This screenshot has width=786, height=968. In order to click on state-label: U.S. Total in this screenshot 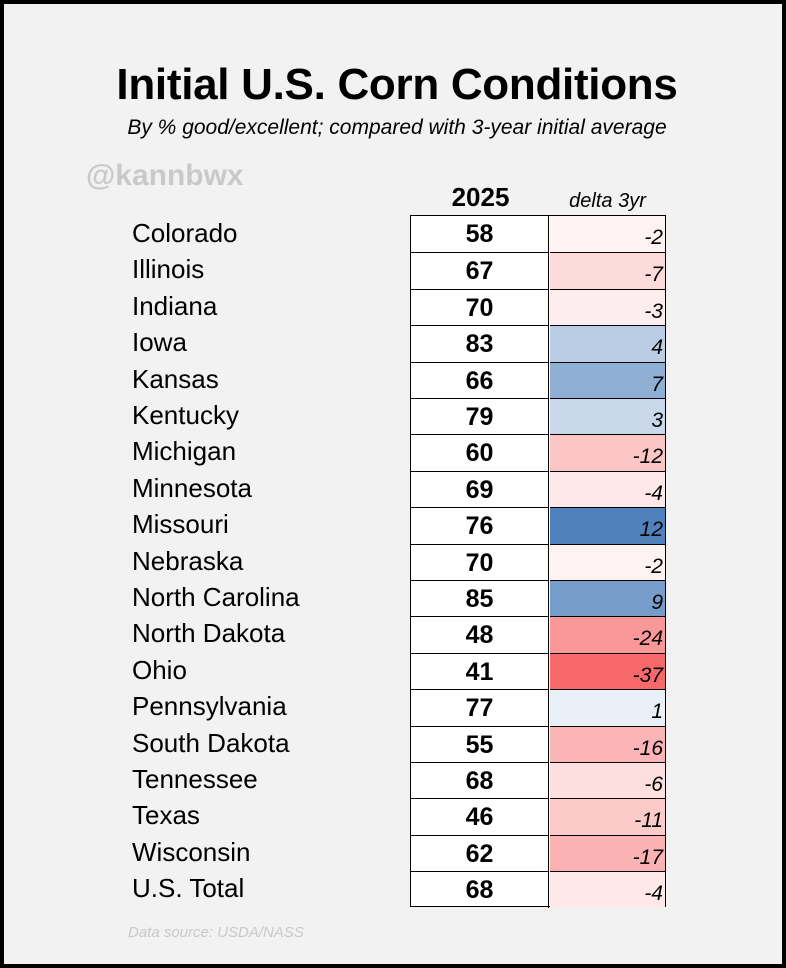, I will do `click(188, 888)`.